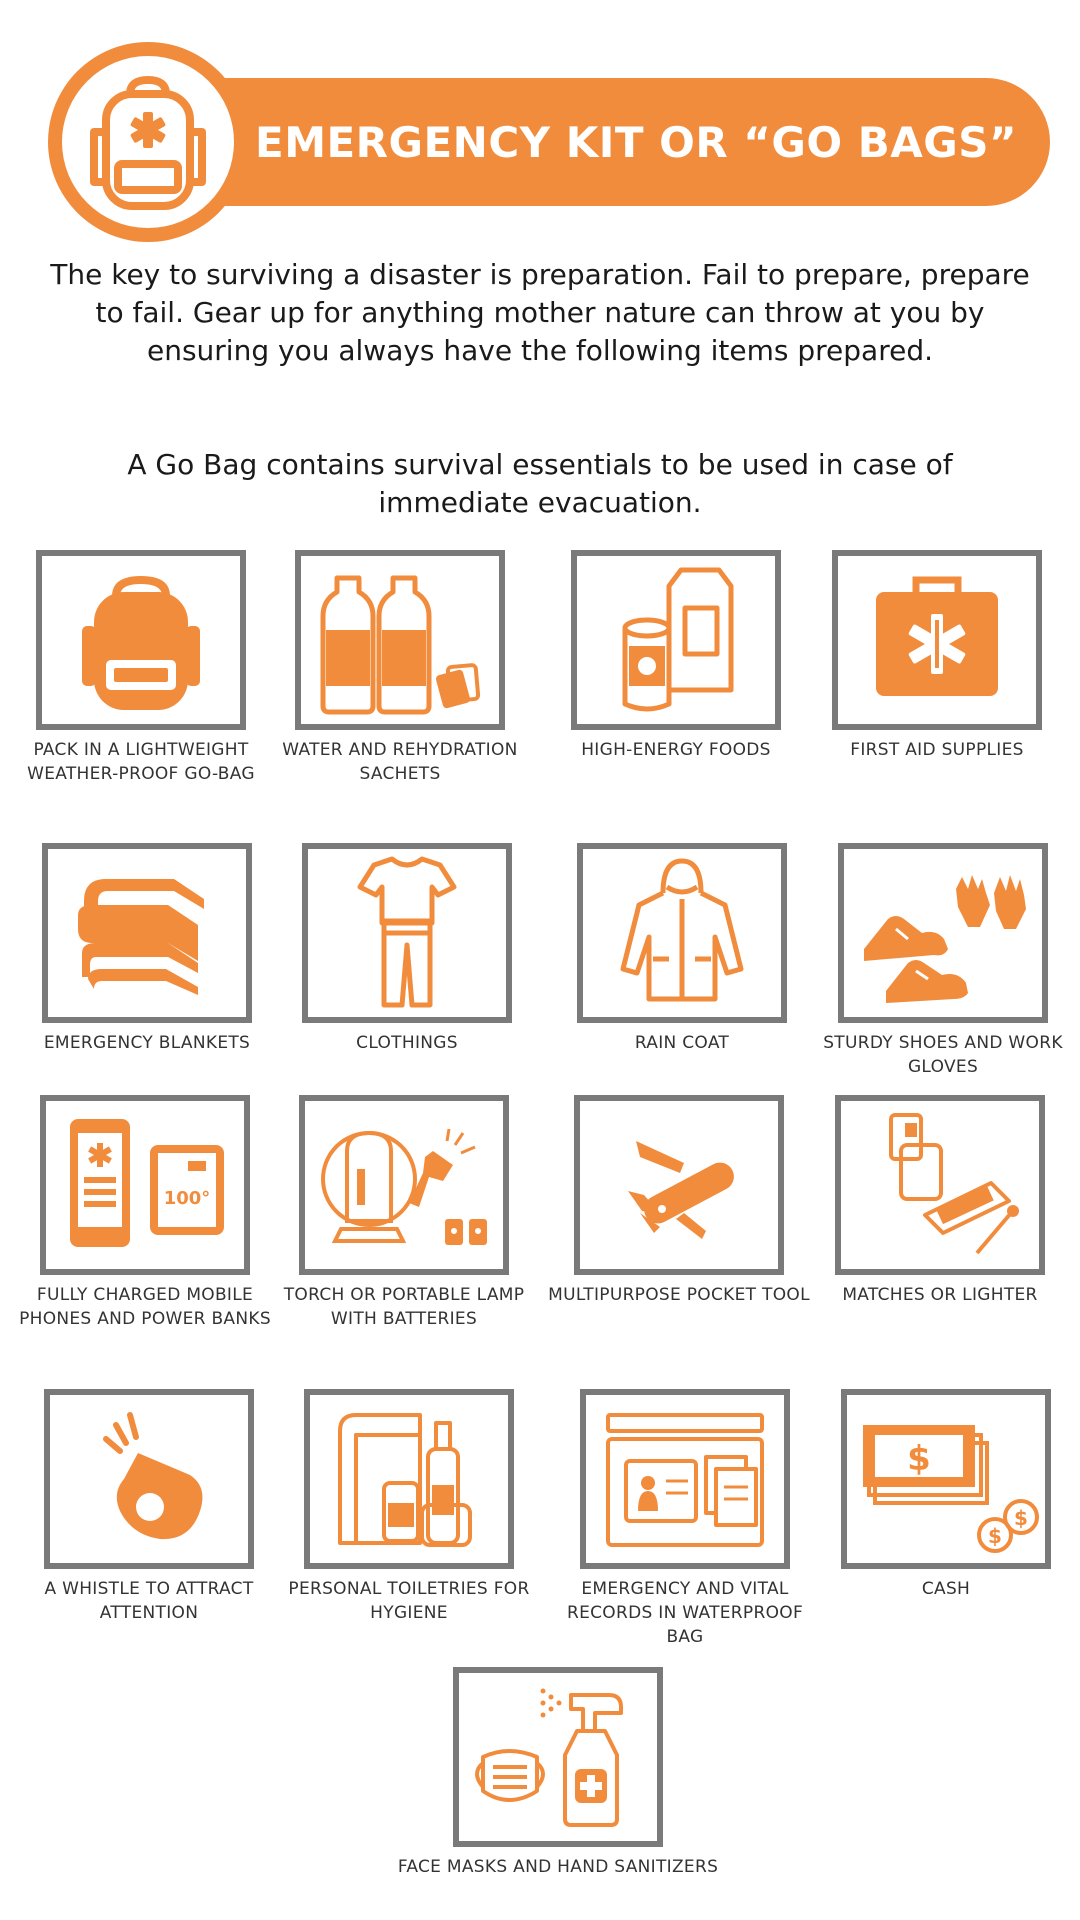 The image size is (1080, 1920). I want to click on item-label: TORCH OR PORTABLE LAMP WITH BATTERIES, so click(404, 1307).